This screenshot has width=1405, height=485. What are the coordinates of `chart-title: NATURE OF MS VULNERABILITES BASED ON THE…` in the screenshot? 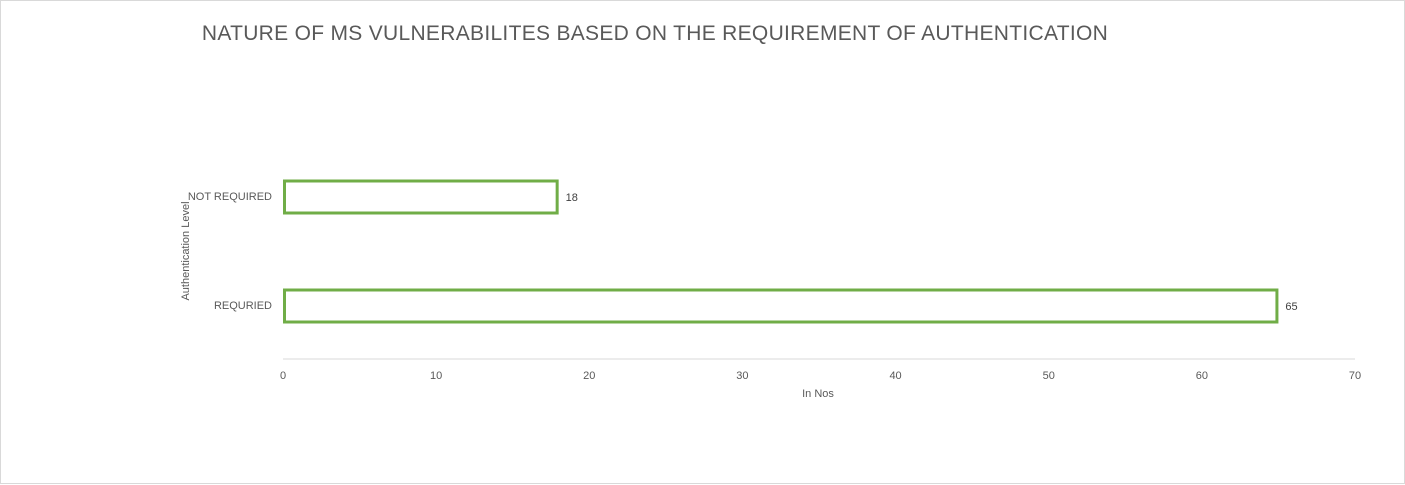 It's located at (655, 33).